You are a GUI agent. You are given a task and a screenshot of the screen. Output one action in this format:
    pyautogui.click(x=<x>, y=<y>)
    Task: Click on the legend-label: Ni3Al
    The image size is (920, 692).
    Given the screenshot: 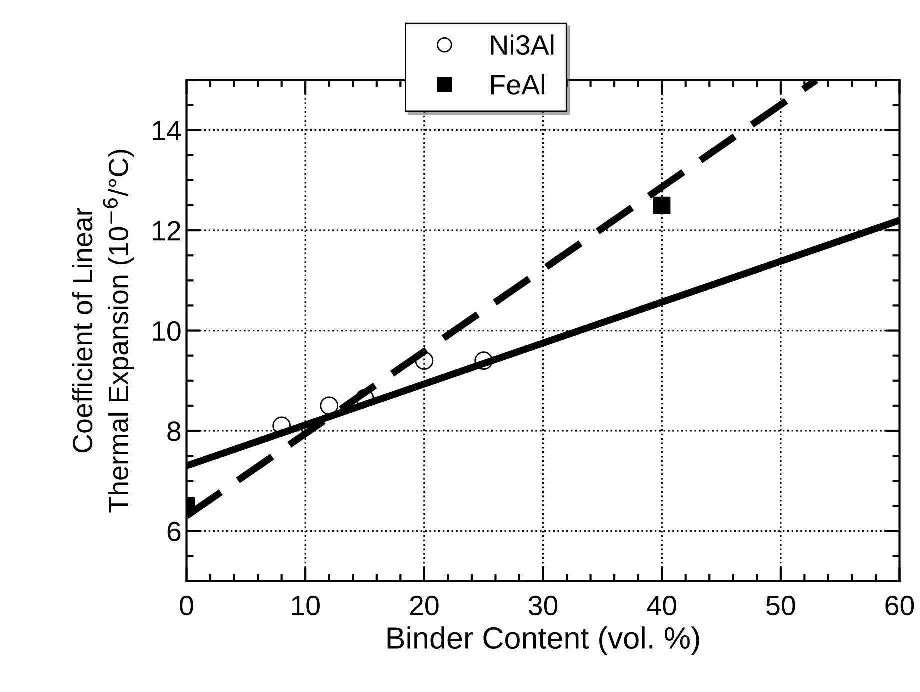 What is the action you would take?
    pyautogui.click(x=522, y=45)
    